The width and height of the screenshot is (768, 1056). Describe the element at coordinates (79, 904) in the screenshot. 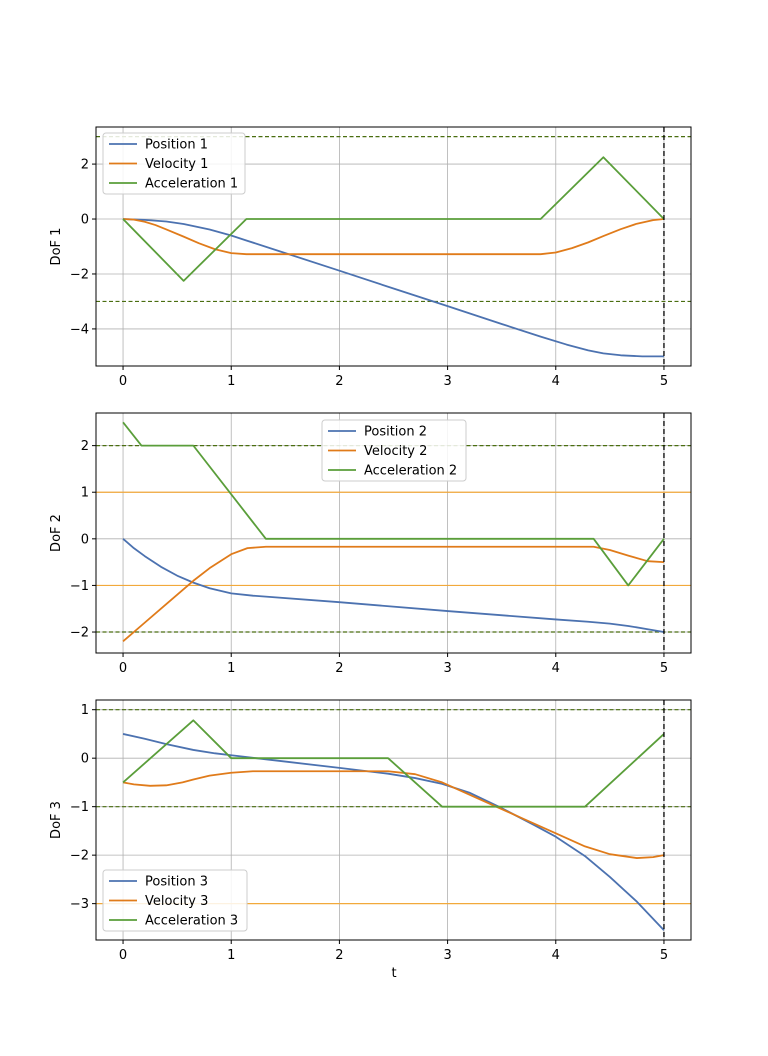

I see `y-tick-label: −3` at that location.